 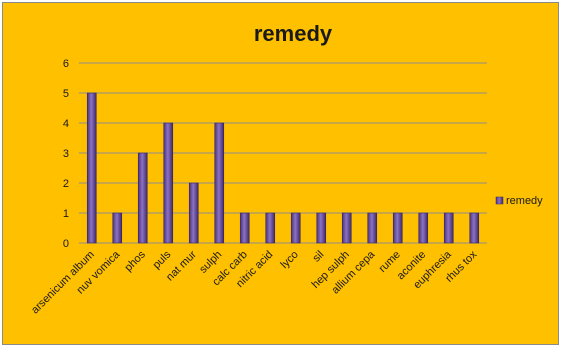 What do you see at coordinates (290, 260) in the screenshot?
I see `x-tick-label: lyco` at bounding box center [290, 260].